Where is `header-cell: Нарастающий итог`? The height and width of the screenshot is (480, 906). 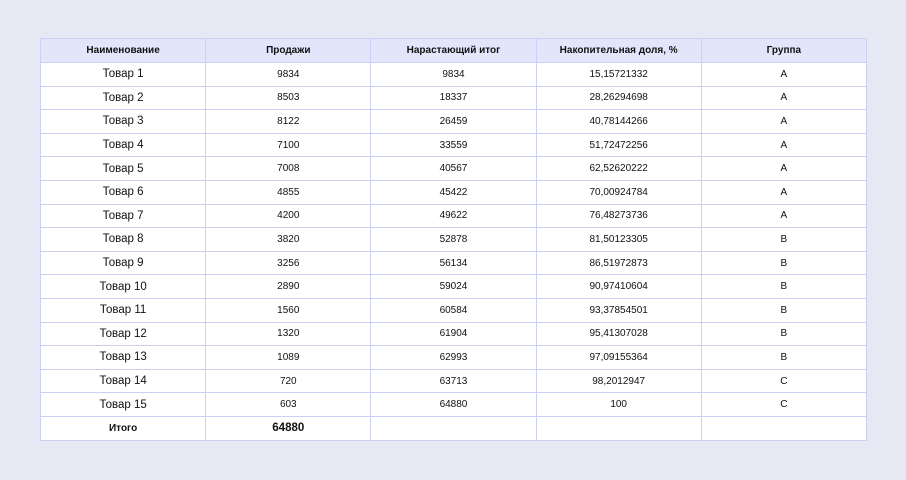 header-cell: Нарастающий итог is located at coordinates (453, 50).